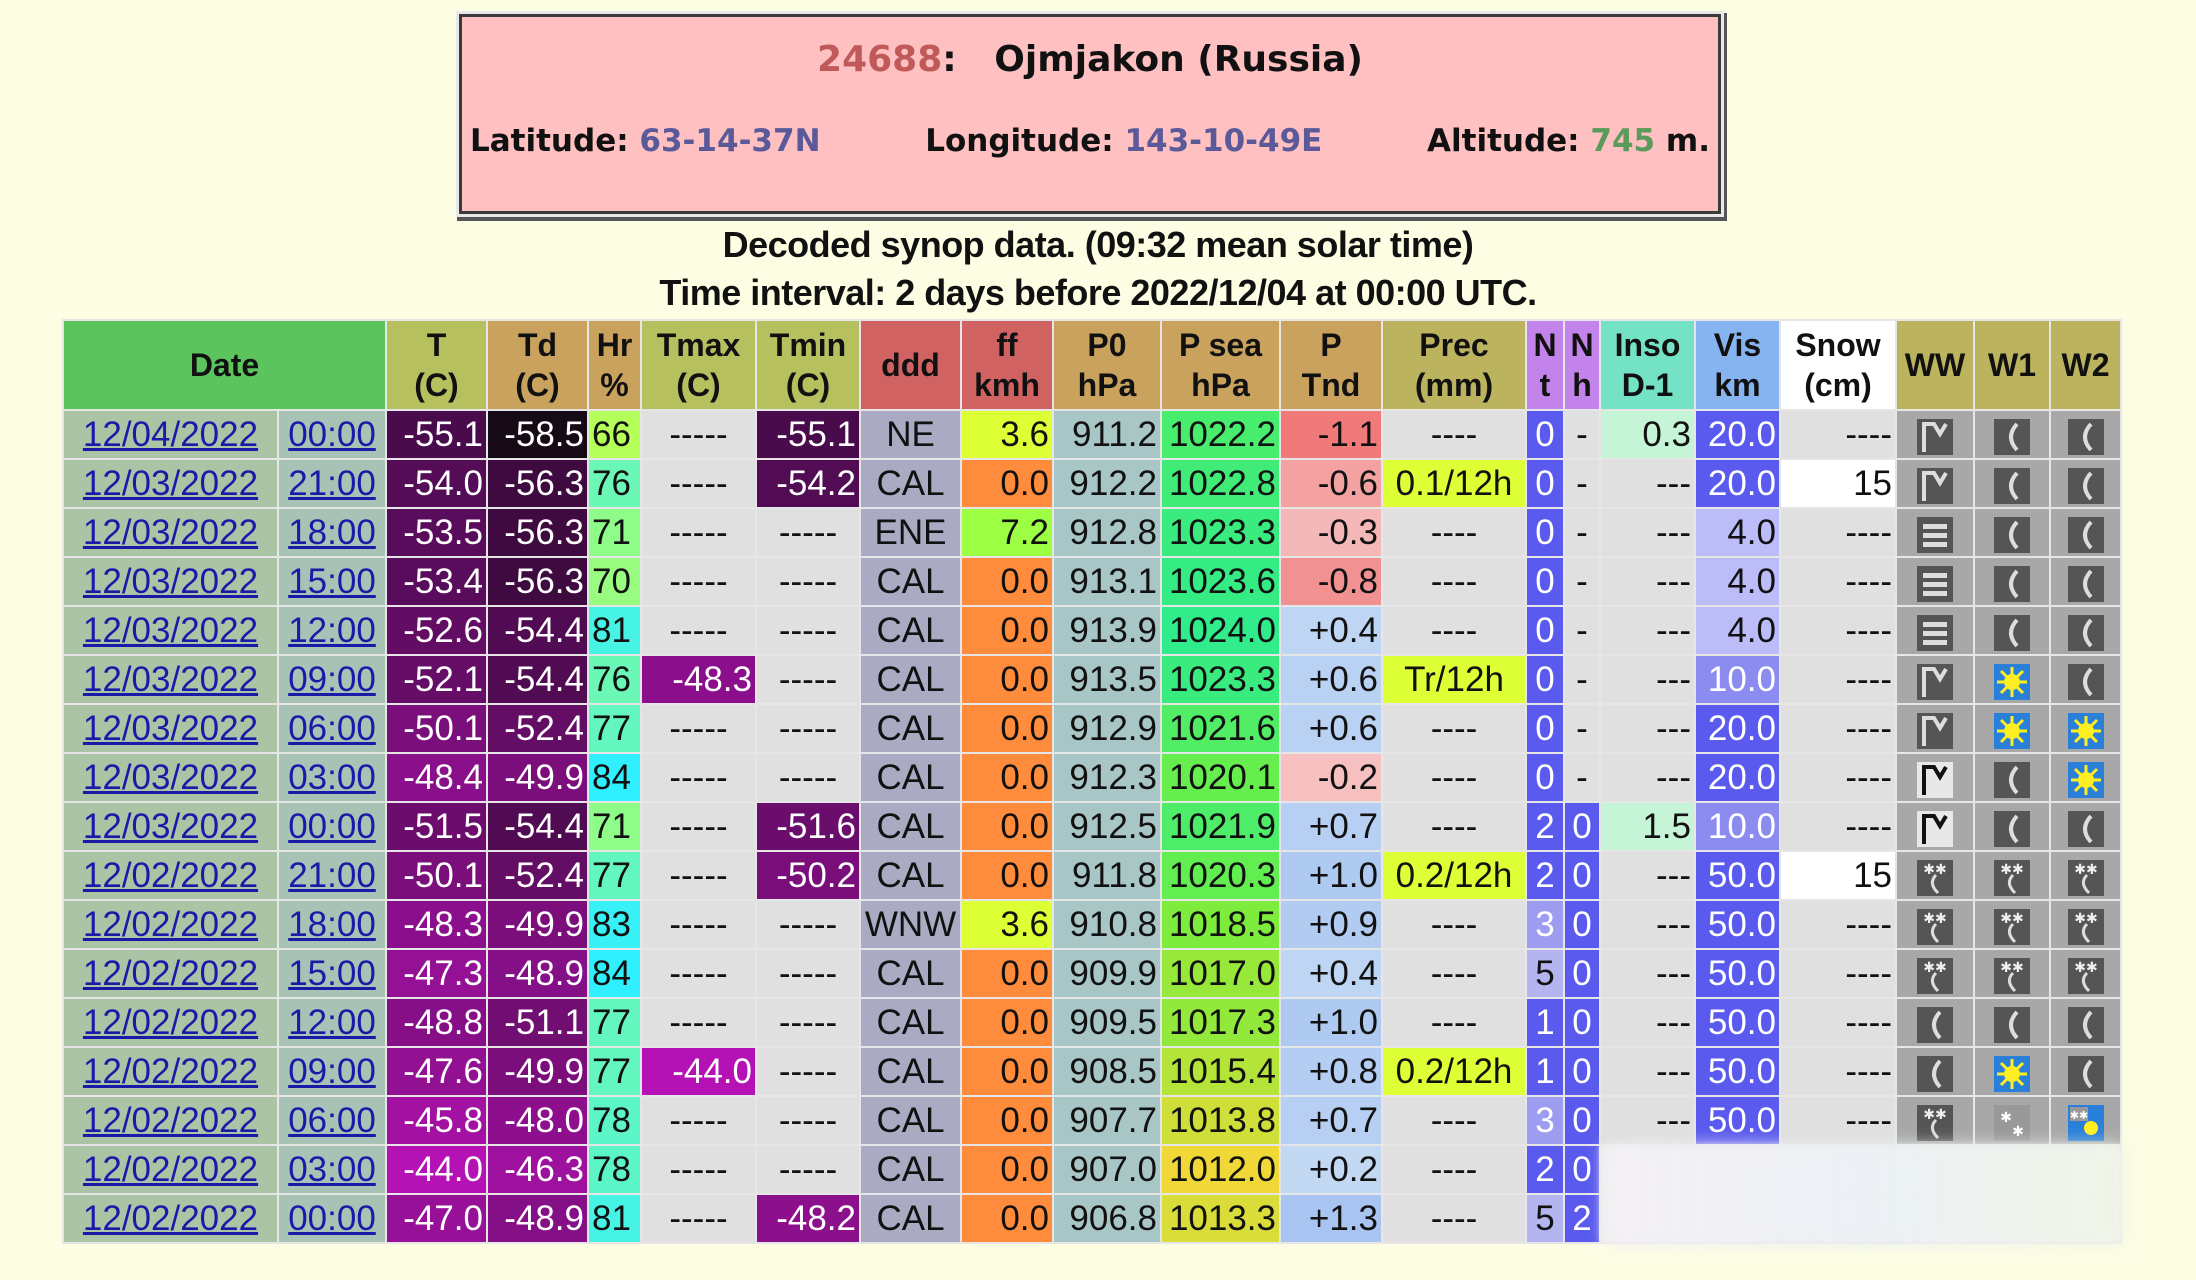 The width and height of the screenshot is (2196, 1280). Describe the element at coordinates (808, 826) in the screenshot. I see `cell-tmin: -51.6` at that location.